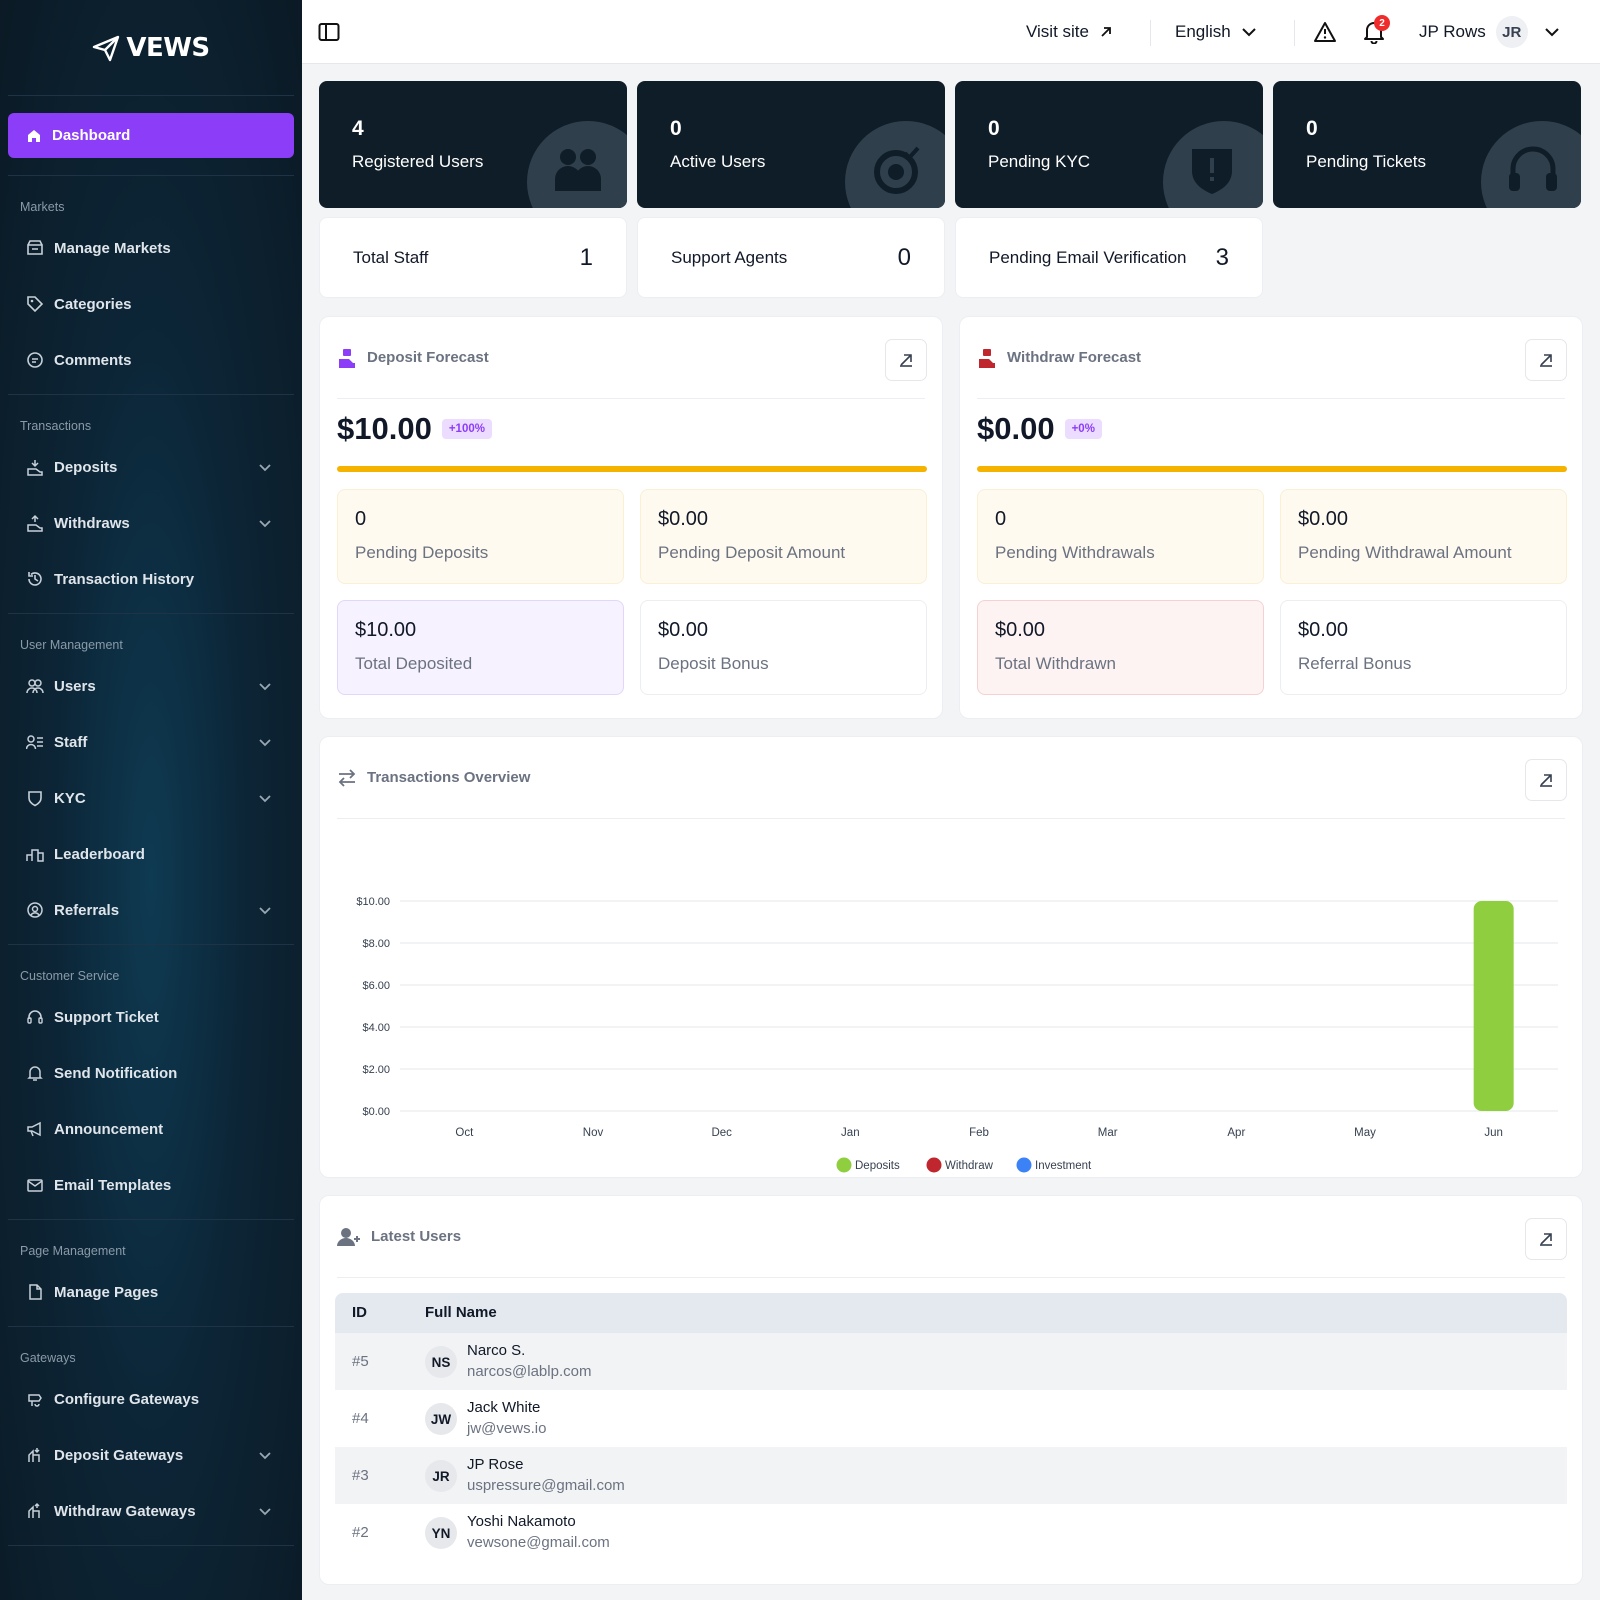  What do you see at coordinates (496, 1350) in the screenshot?
I see `user-full-name: Narco S.` at bounding box center [496, 1350].